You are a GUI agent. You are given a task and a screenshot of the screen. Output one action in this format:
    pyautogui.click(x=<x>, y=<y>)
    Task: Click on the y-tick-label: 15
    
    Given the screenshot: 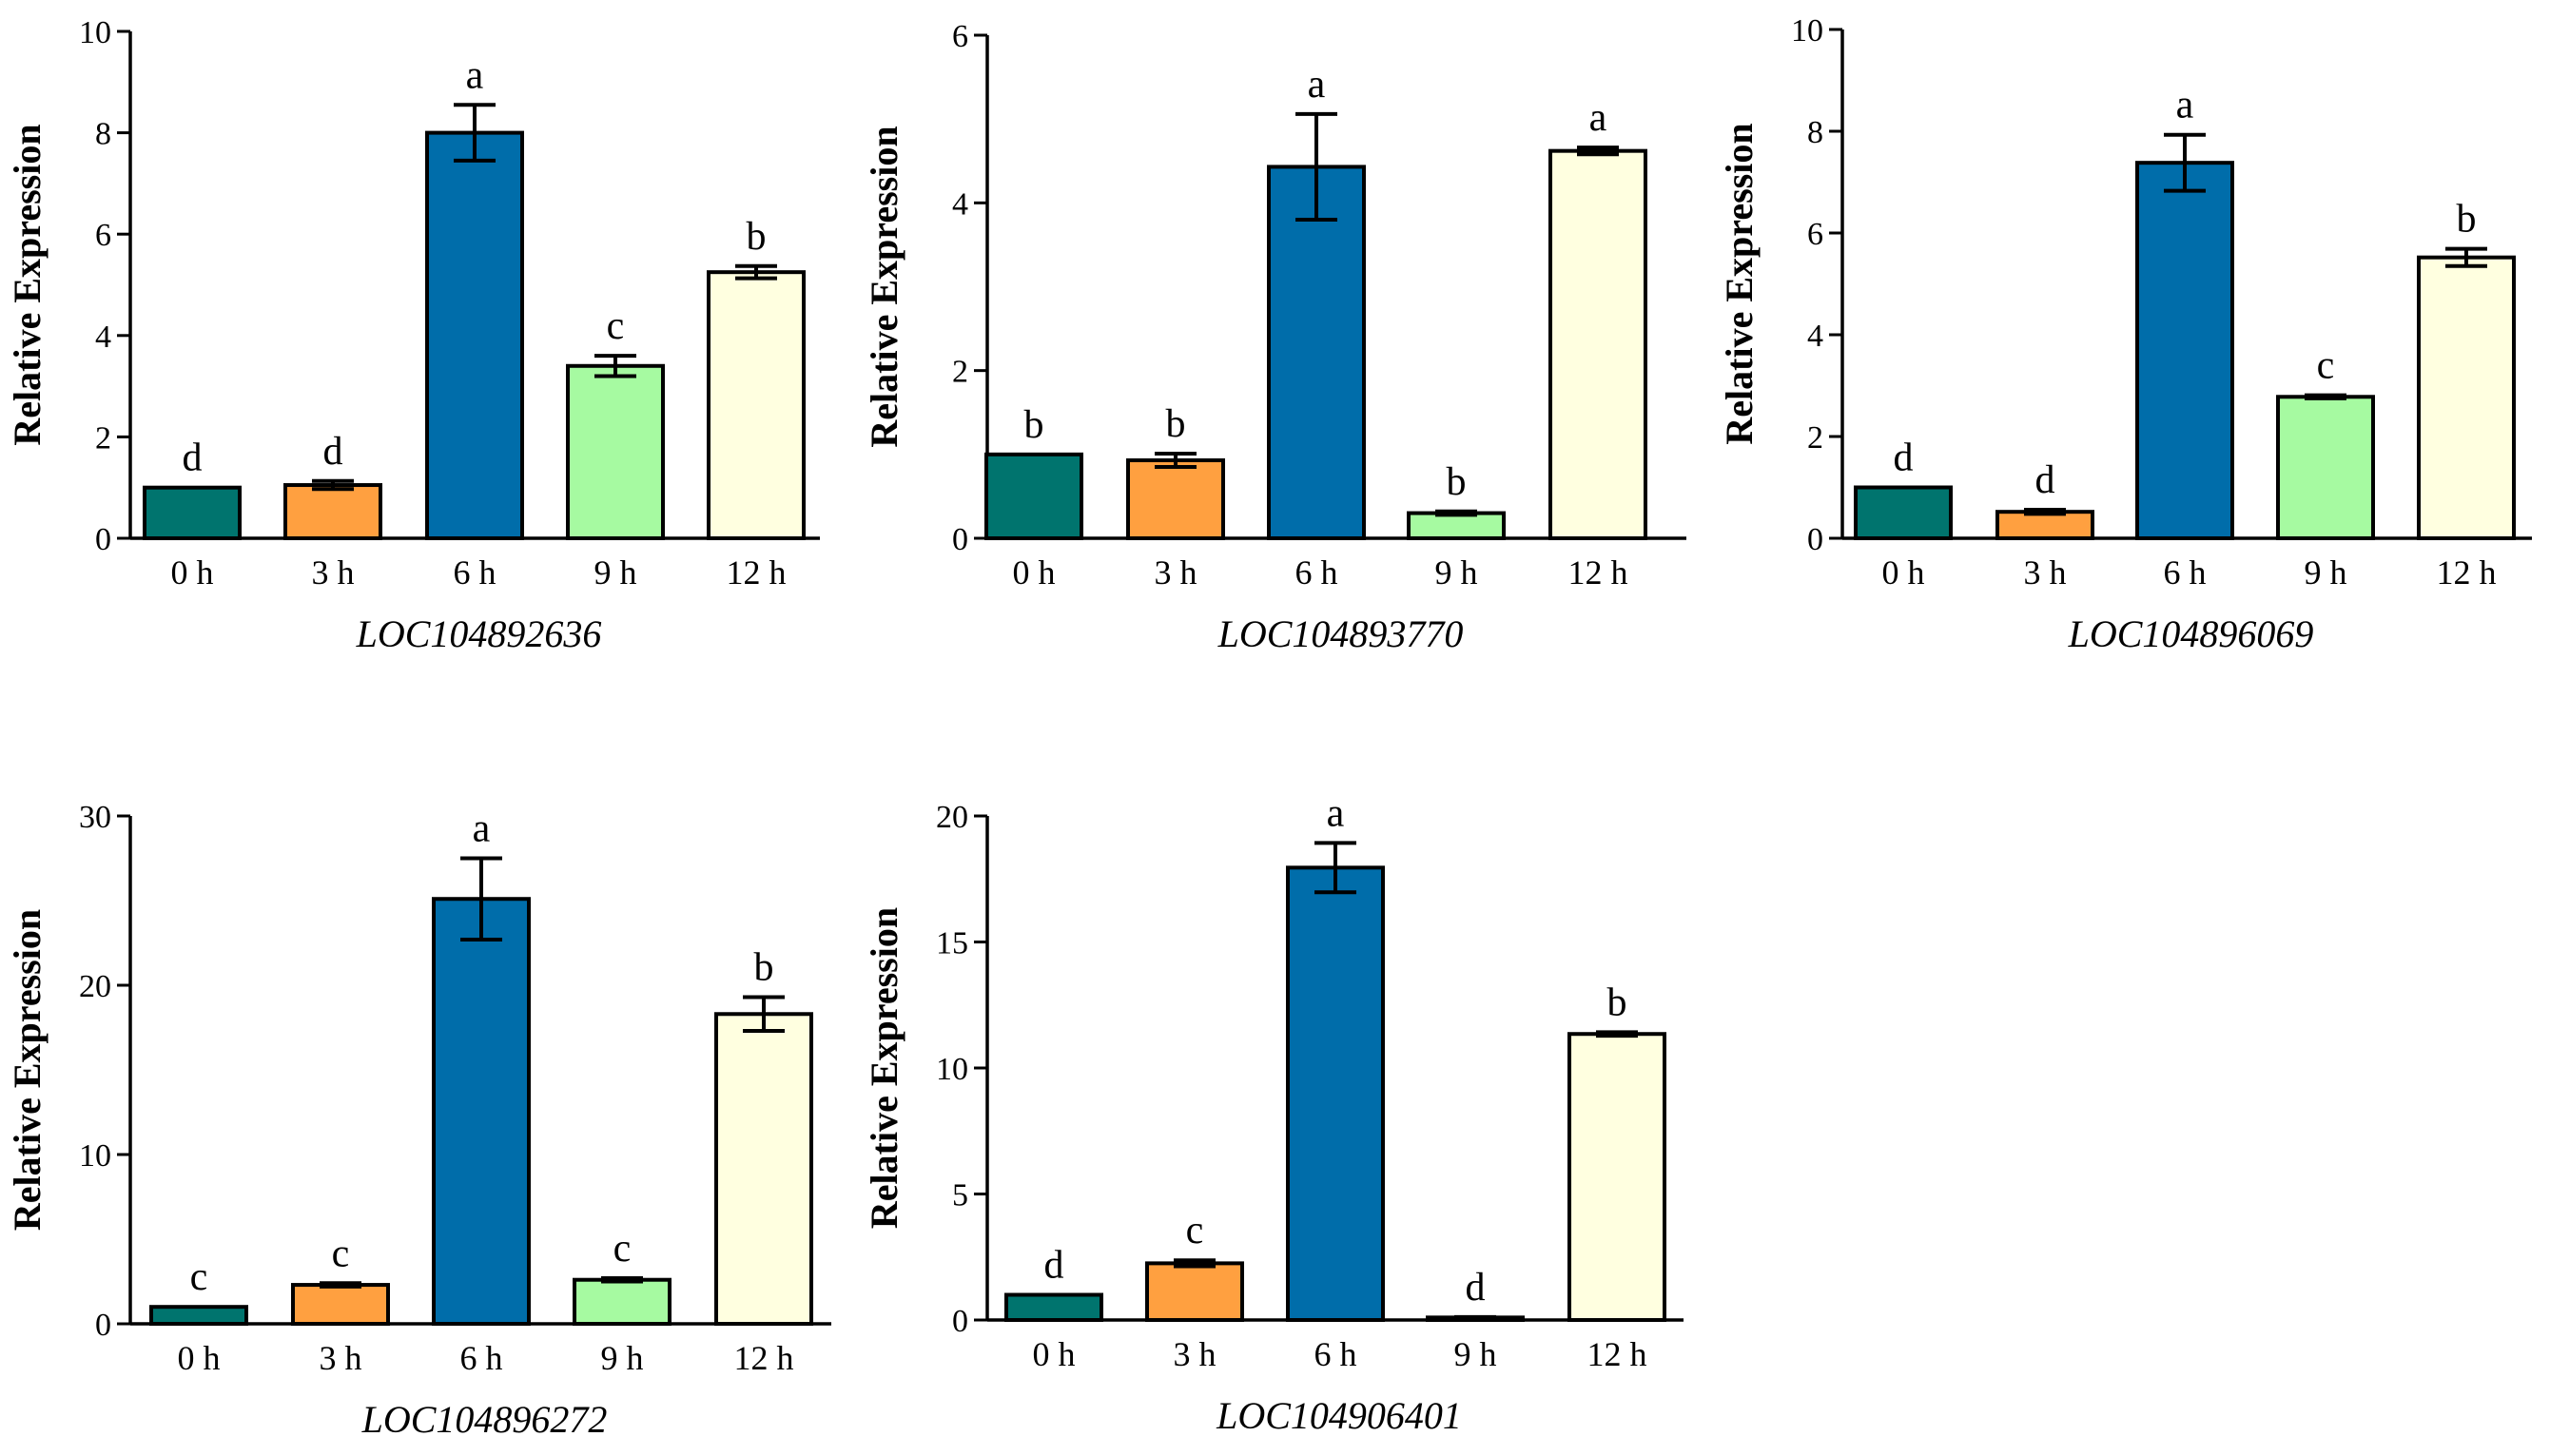 What is the action you would take?
    pyautogui.click(x=952, y=944)
    